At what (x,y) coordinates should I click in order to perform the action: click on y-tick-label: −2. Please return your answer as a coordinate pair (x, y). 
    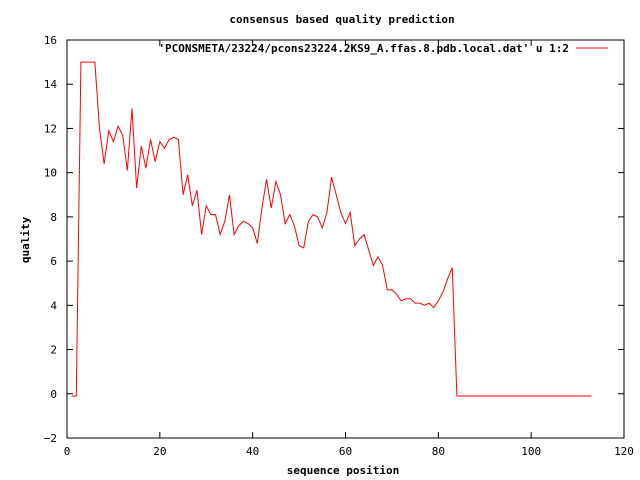
    Looking at the image, I should click on (50, 438).